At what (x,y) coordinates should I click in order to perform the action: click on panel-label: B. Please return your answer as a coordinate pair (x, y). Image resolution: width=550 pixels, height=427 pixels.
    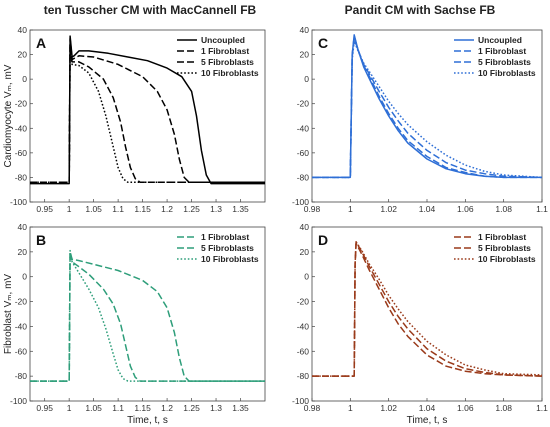
    Looking at the image, I should click on (41, 240).